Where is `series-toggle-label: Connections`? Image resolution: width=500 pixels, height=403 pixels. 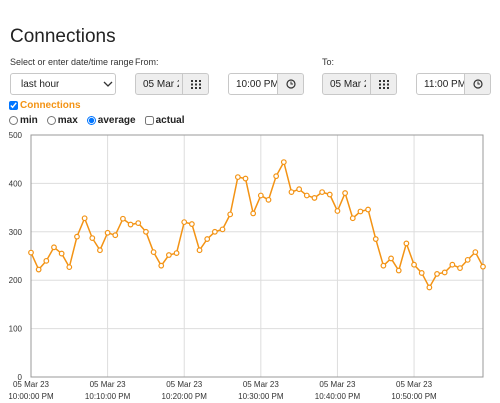
series-toggle-label: Connections is located at coordinates (50, 105).